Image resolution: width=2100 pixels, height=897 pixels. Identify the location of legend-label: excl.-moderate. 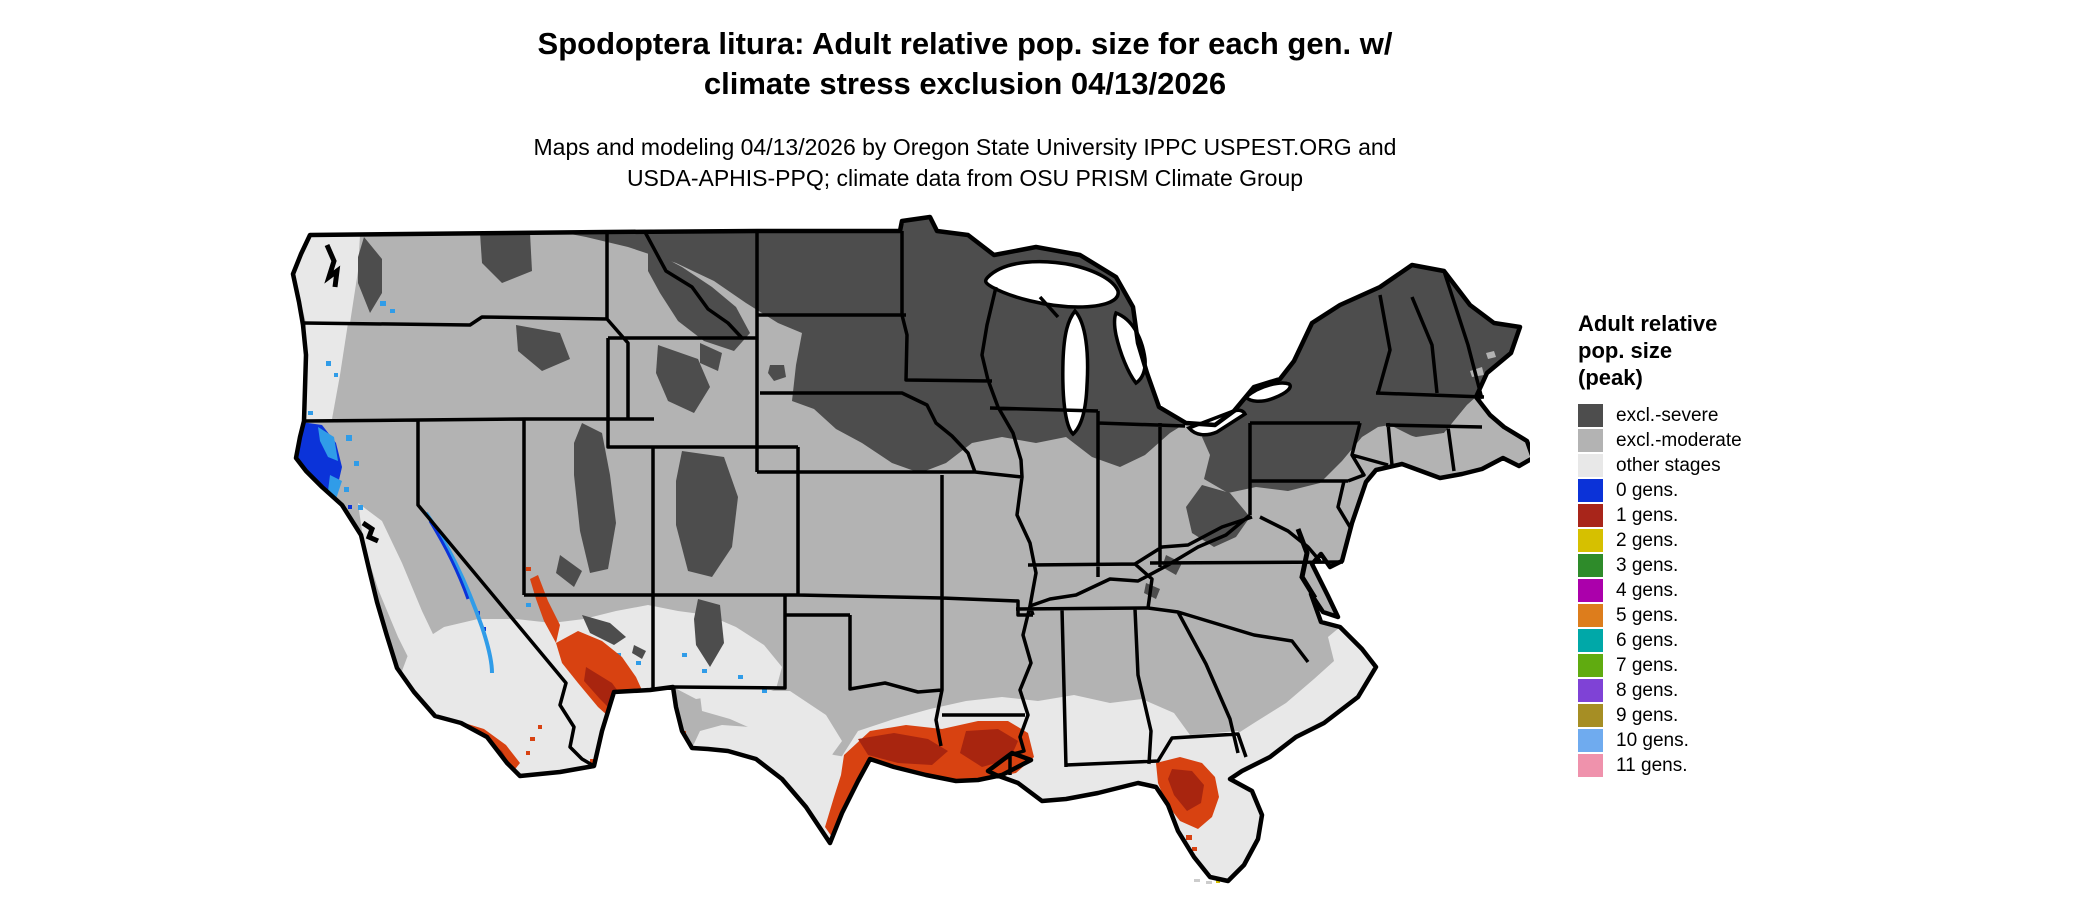
(1679, 440).